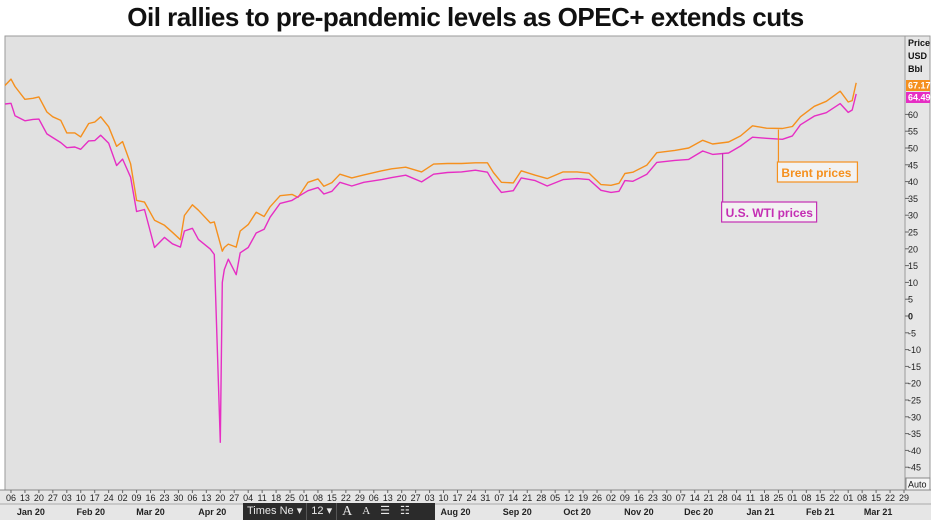 Image resolution: width=931 pixels, height=520 pixels. I want to click on x-tick-label: 04, so click(248, 498).